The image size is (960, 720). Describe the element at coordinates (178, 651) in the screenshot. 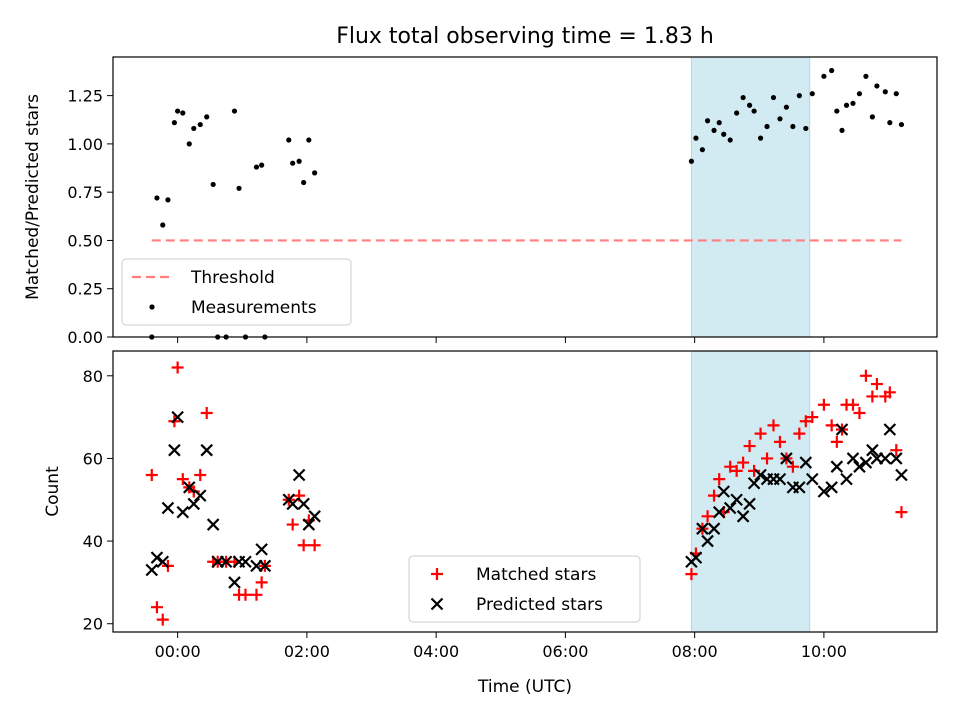

I see `time-x-tick-label: 00:00` at that location.